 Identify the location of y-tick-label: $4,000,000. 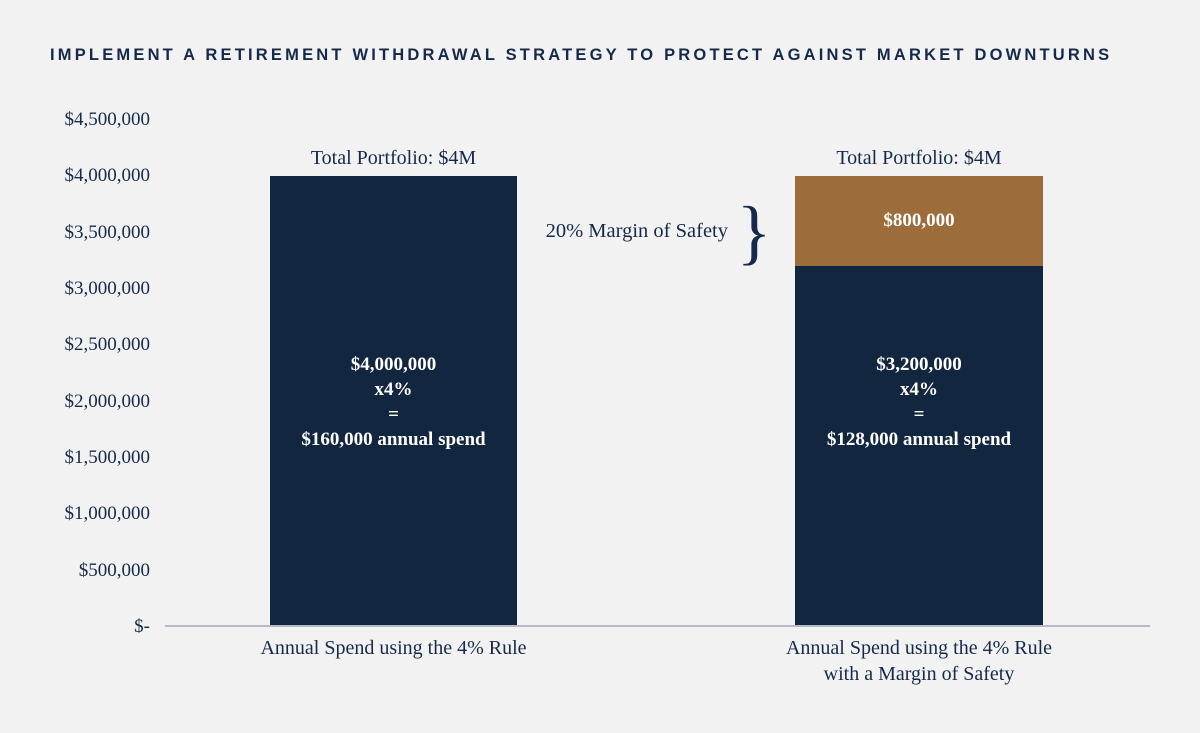
(107, 176).